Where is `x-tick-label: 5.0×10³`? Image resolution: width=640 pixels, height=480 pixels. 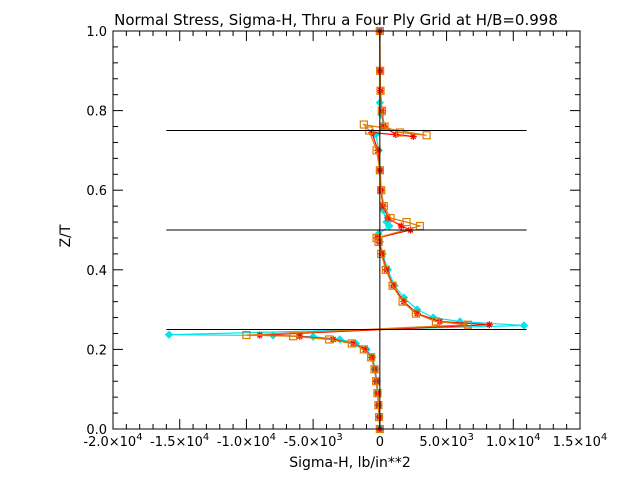 x-tick-label: 5.0×10³ is located at coordinates (446, 441).